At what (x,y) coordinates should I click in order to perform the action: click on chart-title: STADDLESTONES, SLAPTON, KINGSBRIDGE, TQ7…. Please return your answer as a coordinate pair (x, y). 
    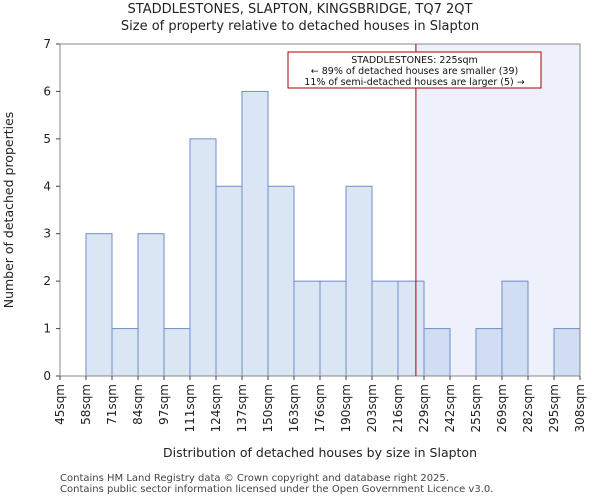
    Looking at the image, I should click on (300, 9).